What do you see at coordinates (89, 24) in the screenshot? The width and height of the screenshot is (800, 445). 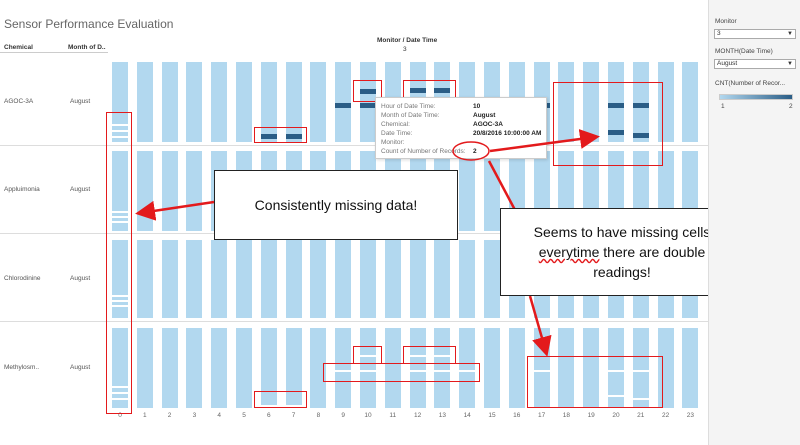 I see `dashboard-title: Sensor Performance Evaluation` at bounding box center [89, 24].